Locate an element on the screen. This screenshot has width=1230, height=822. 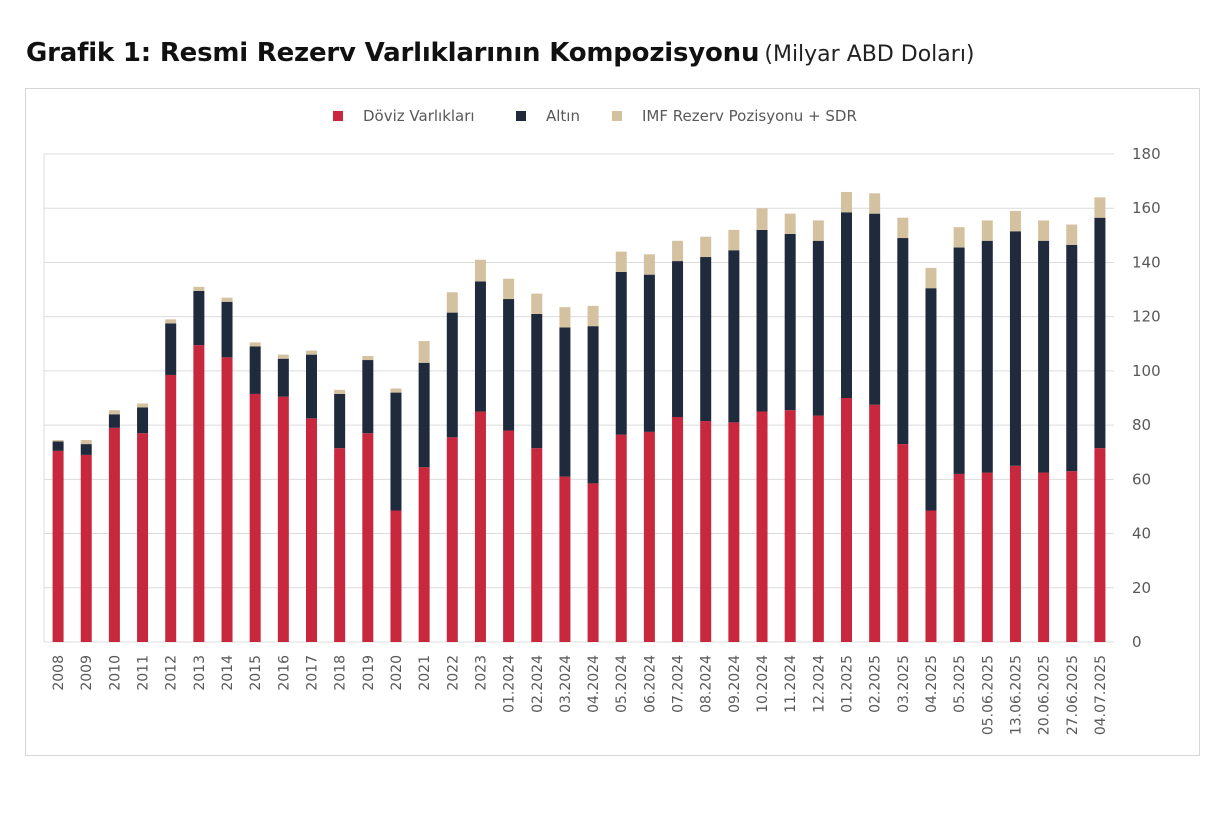
x-tick-label: 20.06.2025 is located at coordinates (1045, 695).